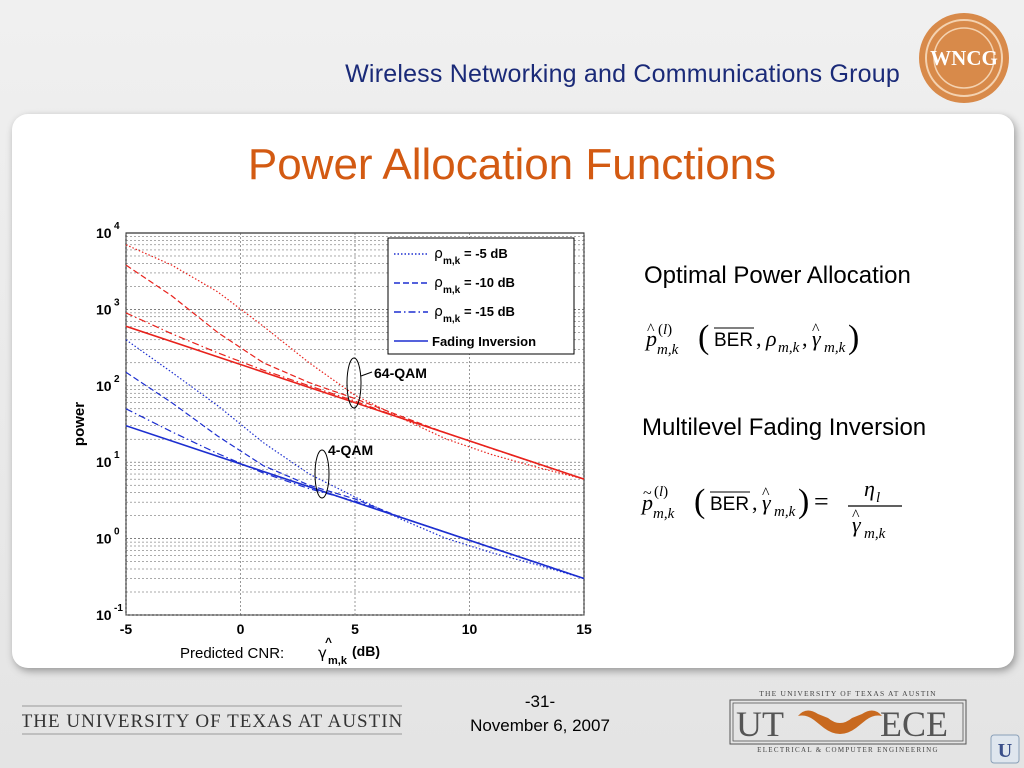 The image size is (1024, 768). What do you see at coordinates (489, 282) in the screenshot?
I see `legend-label: = -10 dB` at bounding box center [489, 282].